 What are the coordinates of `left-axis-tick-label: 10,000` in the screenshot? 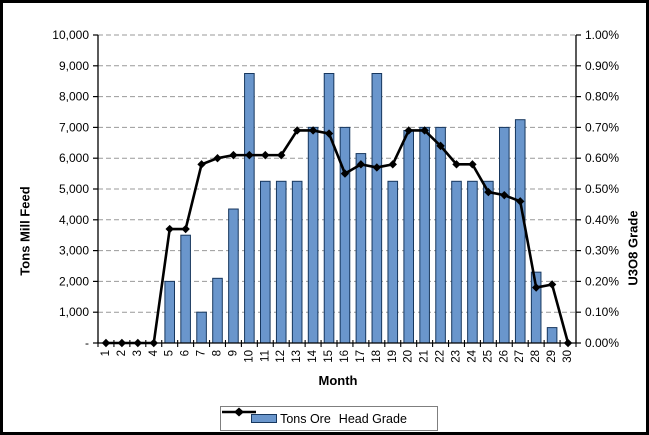 It's located at (70, 35).